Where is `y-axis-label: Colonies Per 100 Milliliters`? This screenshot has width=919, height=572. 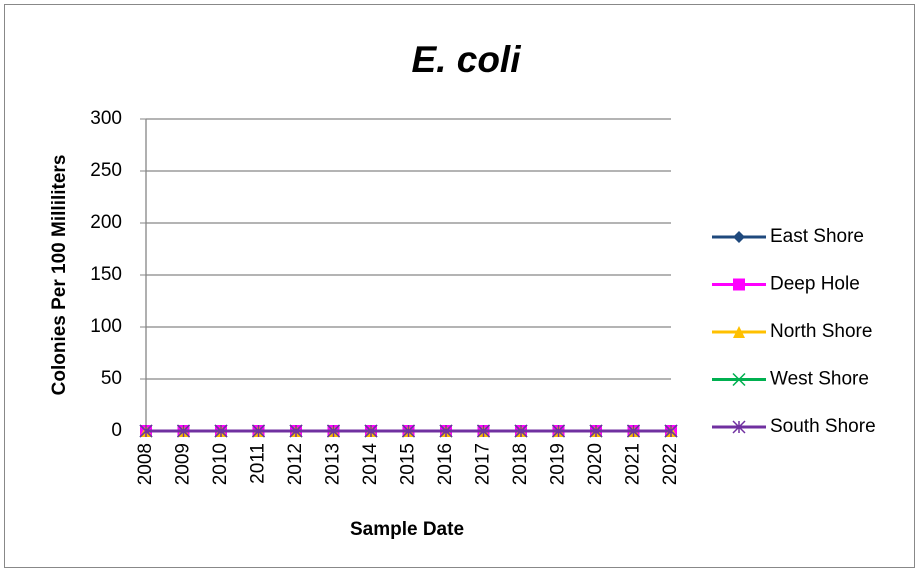
y-axis-label: Colonies Per 100 Milliliters is located at coordinates (59, 275).